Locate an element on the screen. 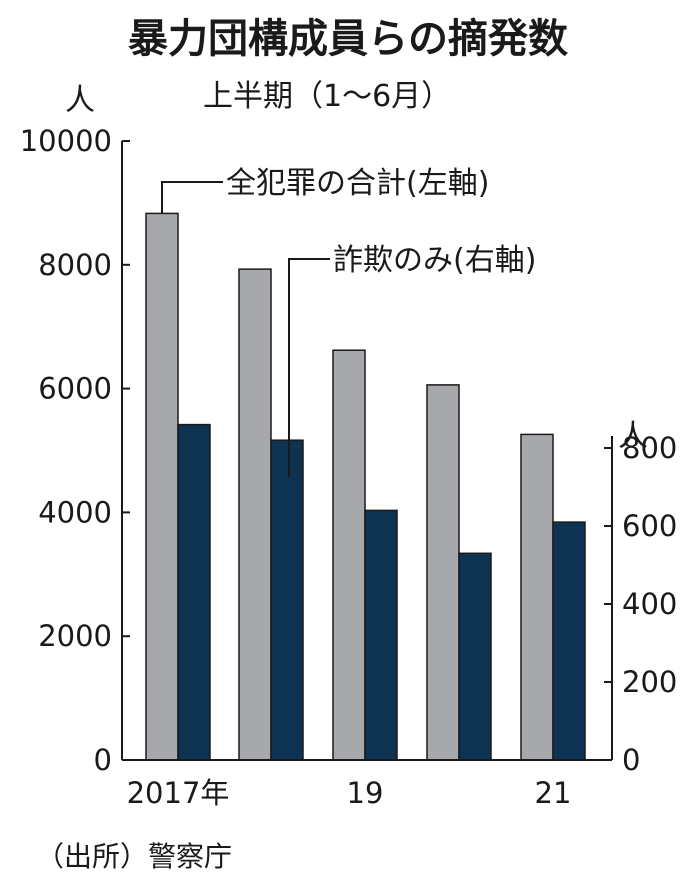  left-tick-label: 4000 is located at coordinates (75, 512).